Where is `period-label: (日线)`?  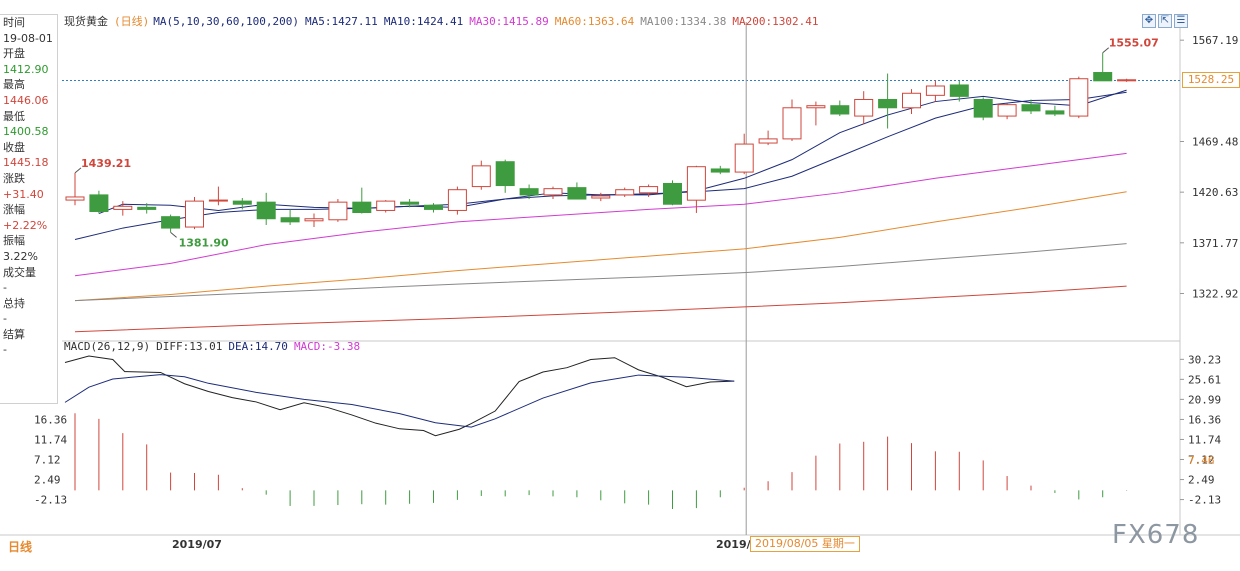 period-label: (日线) is located at coordinates (132, 21).